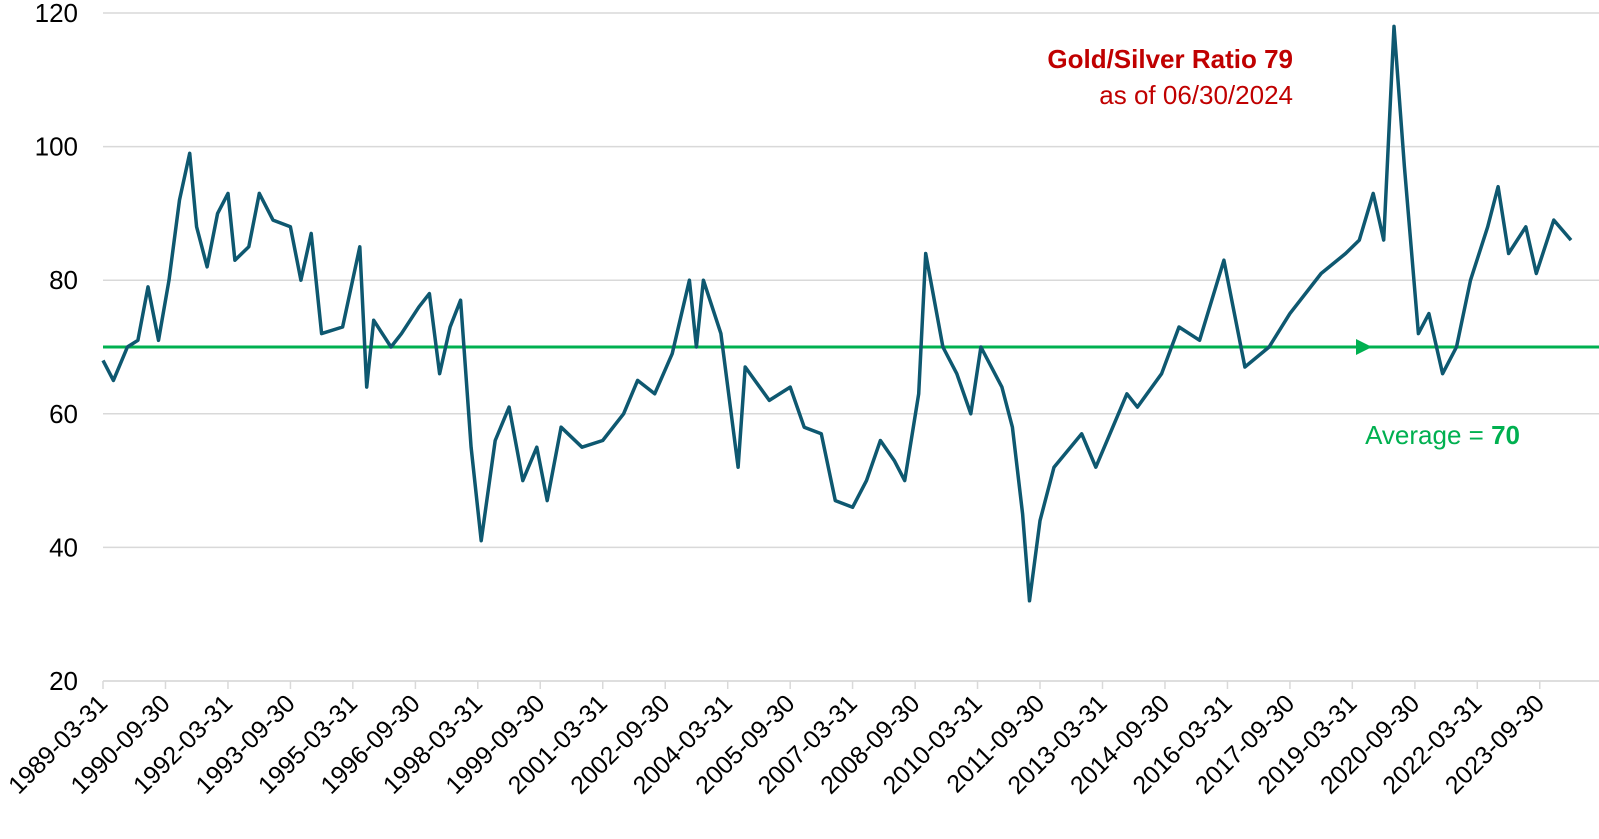 The image size is (1599, 839). What do you see at coordinates (1505, 435) in the screenshot?
I see `average-value: 70` at bounding box center [1505, 435].